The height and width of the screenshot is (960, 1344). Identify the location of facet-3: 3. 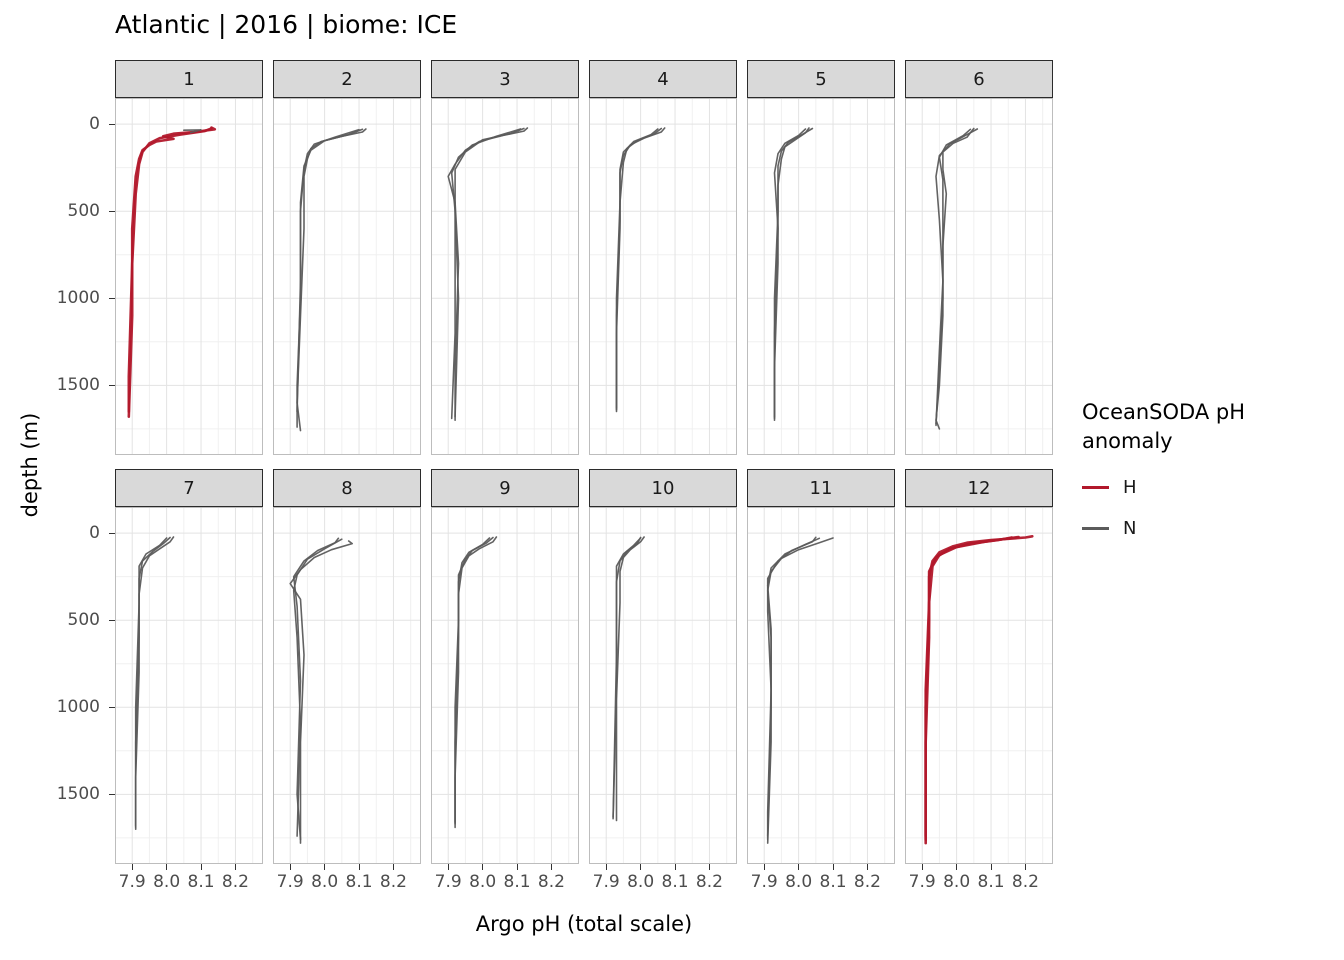
(505, 257).